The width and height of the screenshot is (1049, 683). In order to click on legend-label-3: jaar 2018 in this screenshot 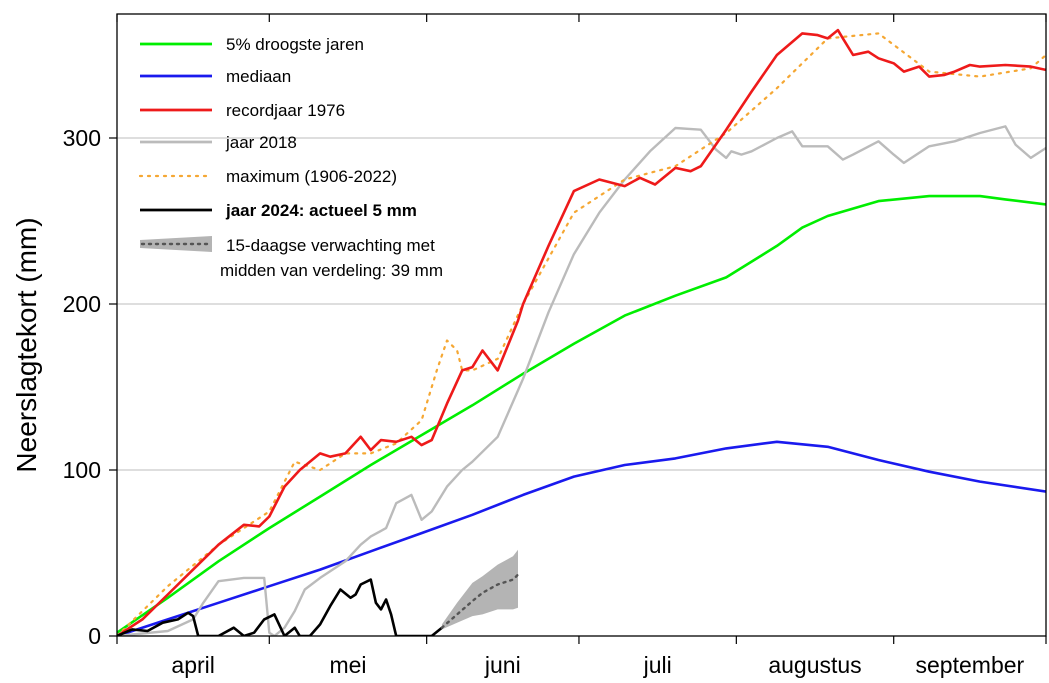, I will do `click(261, 142)`.